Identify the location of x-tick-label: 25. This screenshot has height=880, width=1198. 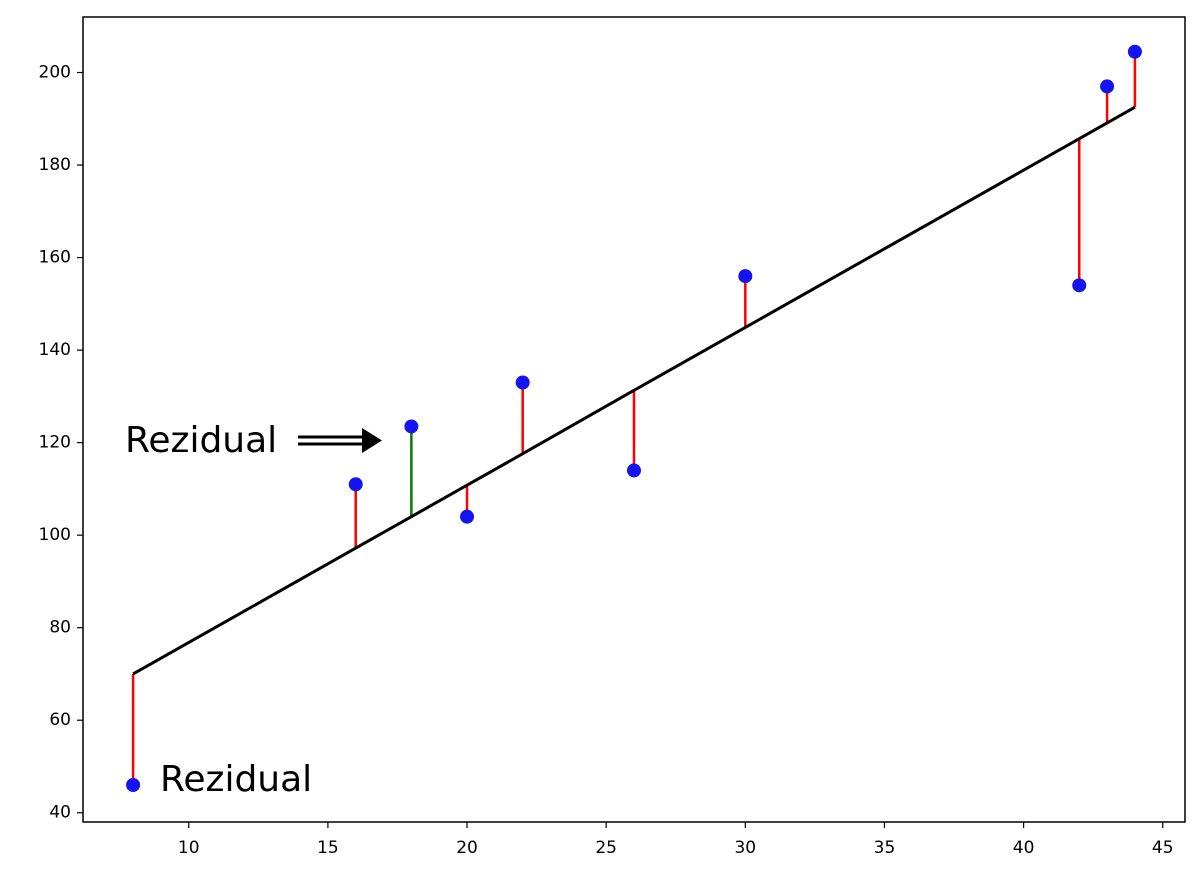
(606, 848).